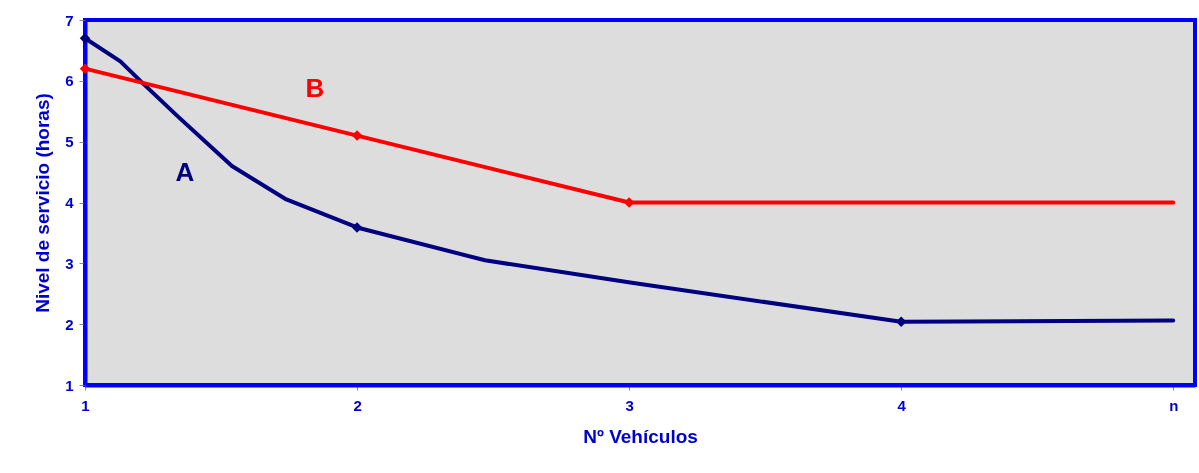 The image size is (1199, 473). I want to click on y-axis-title: Nivel de servicio (horas), so click(43, 203).